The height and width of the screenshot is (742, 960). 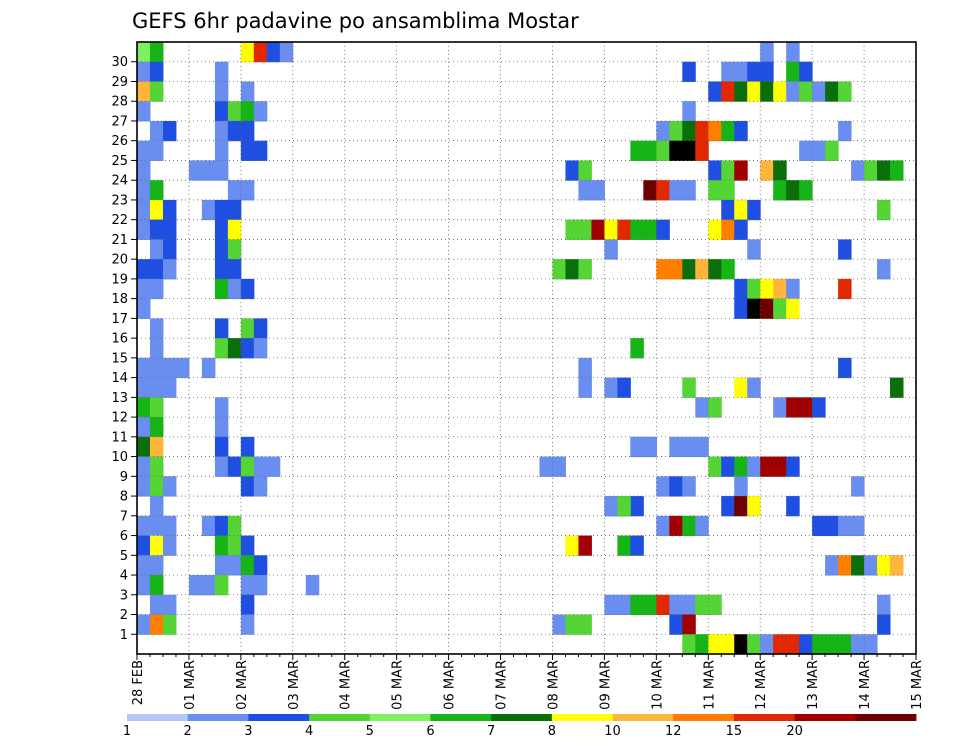 What do you see at coordinates (794, 731) in the screenshot?
I see `colorbar-label: 20` at bounding box center [794, 731].